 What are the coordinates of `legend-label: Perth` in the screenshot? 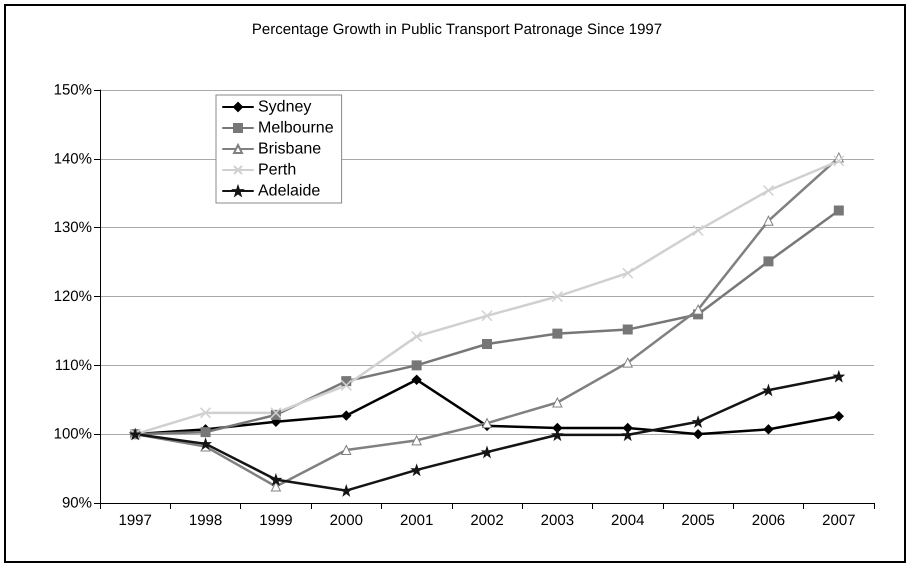 It's located at (277, 170).